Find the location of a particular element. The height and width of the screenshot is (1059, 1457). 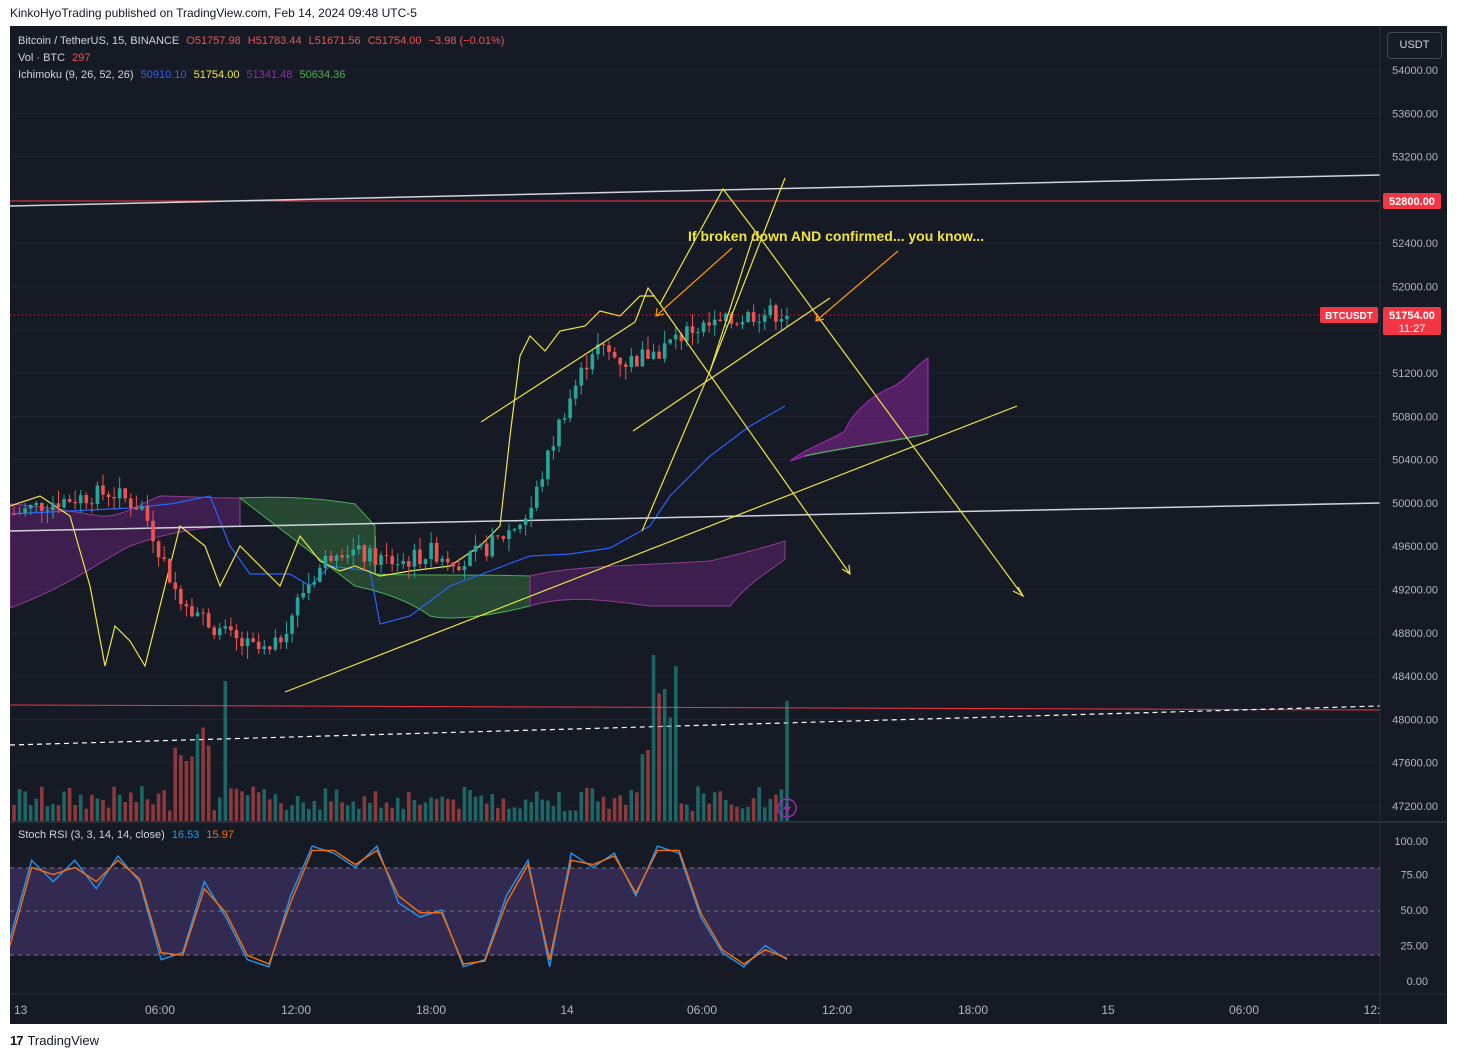

level-price-tag is located at coordinates (1412, 201).